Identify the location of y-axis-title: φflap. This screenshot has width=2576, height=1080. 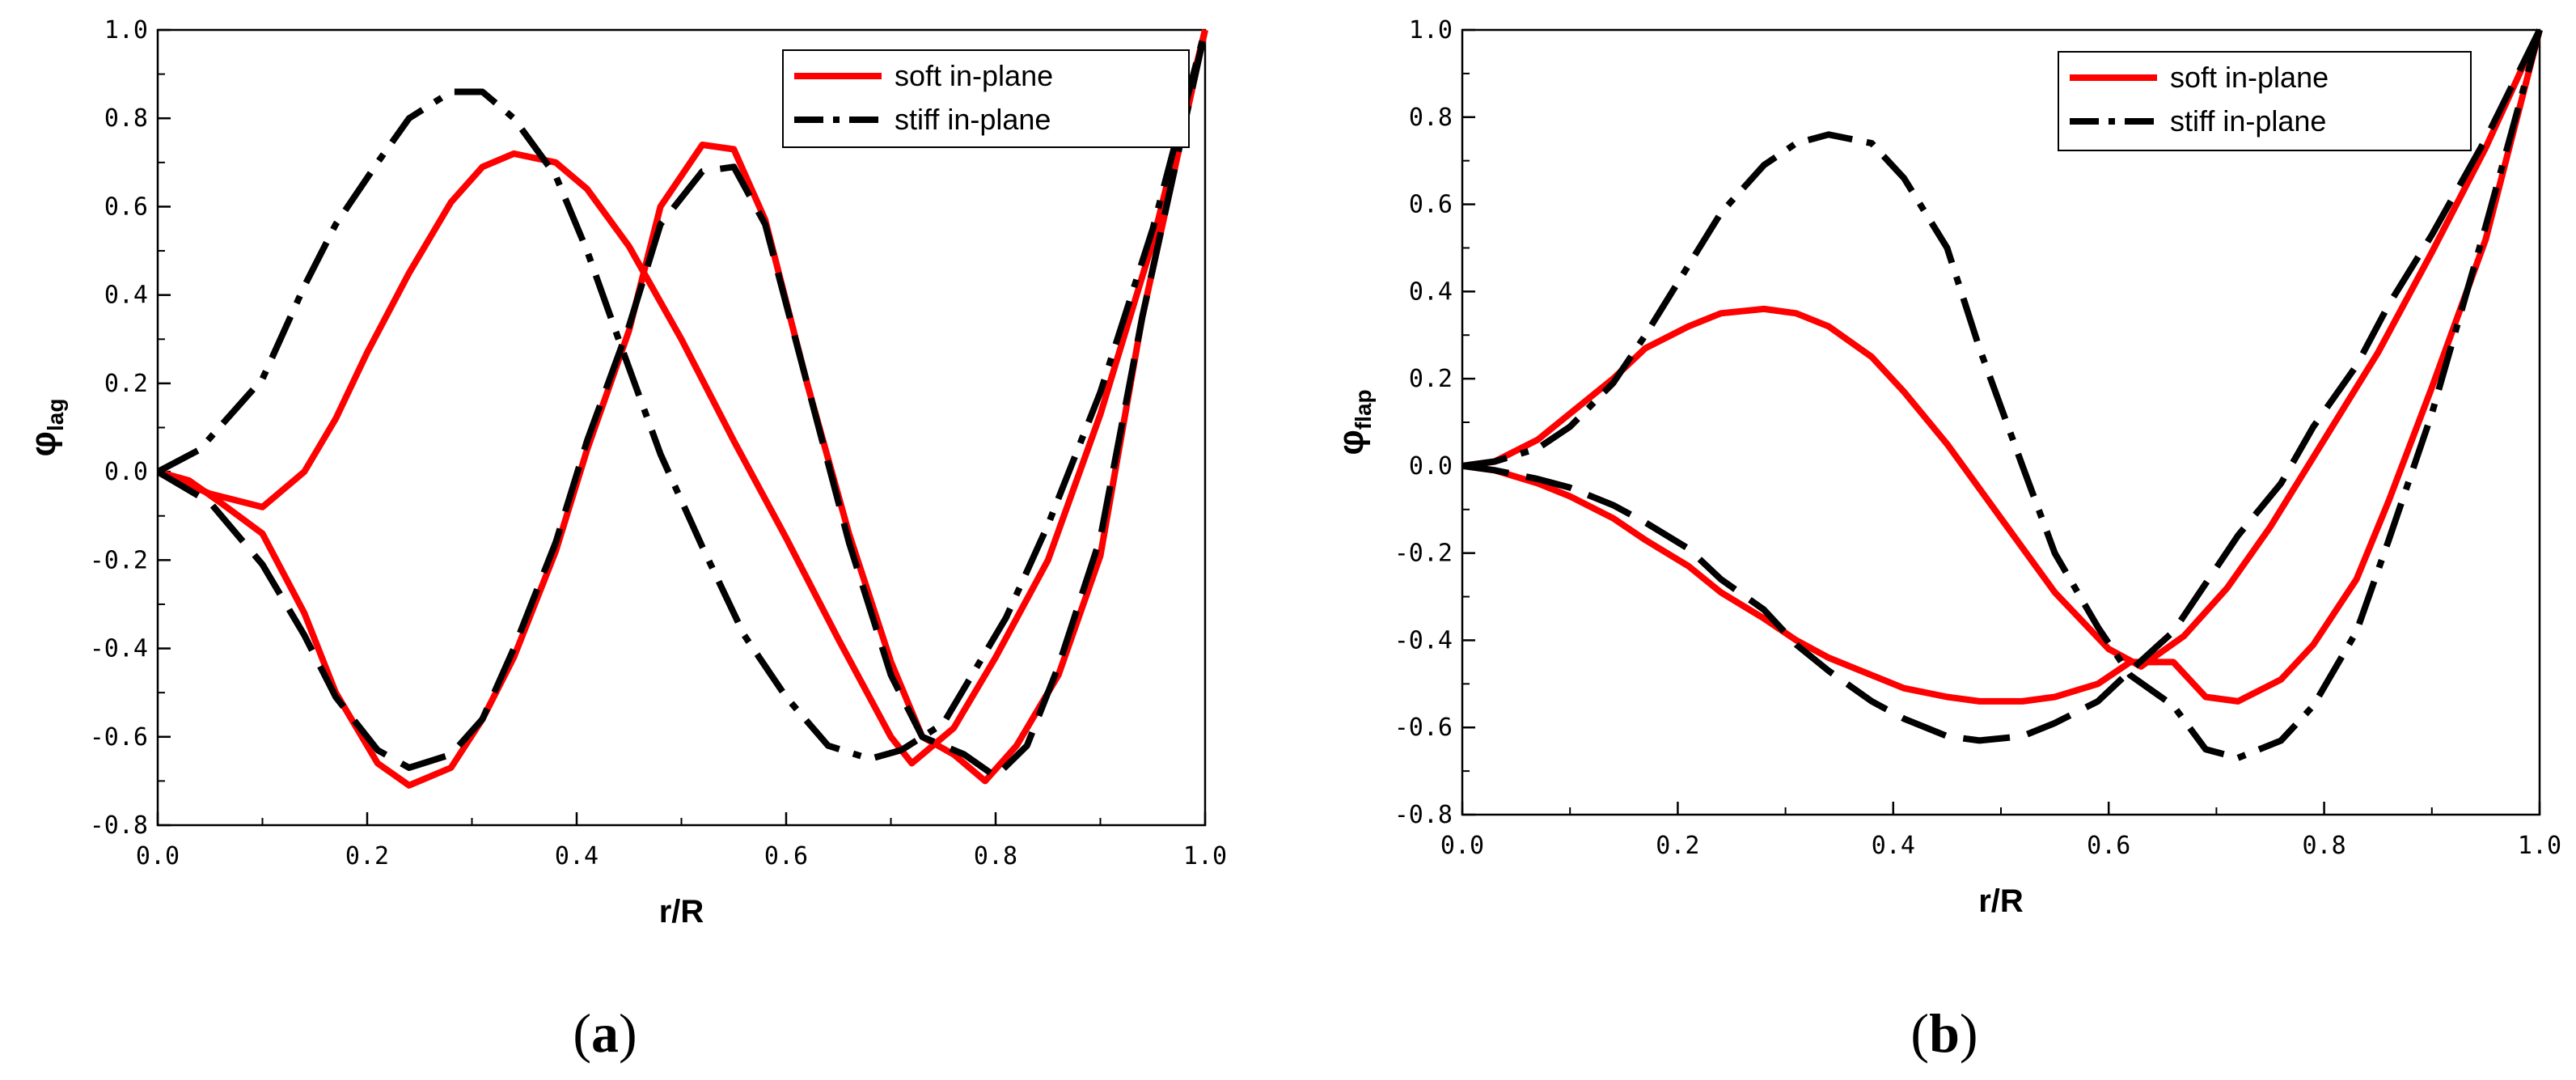
(1354, 422).